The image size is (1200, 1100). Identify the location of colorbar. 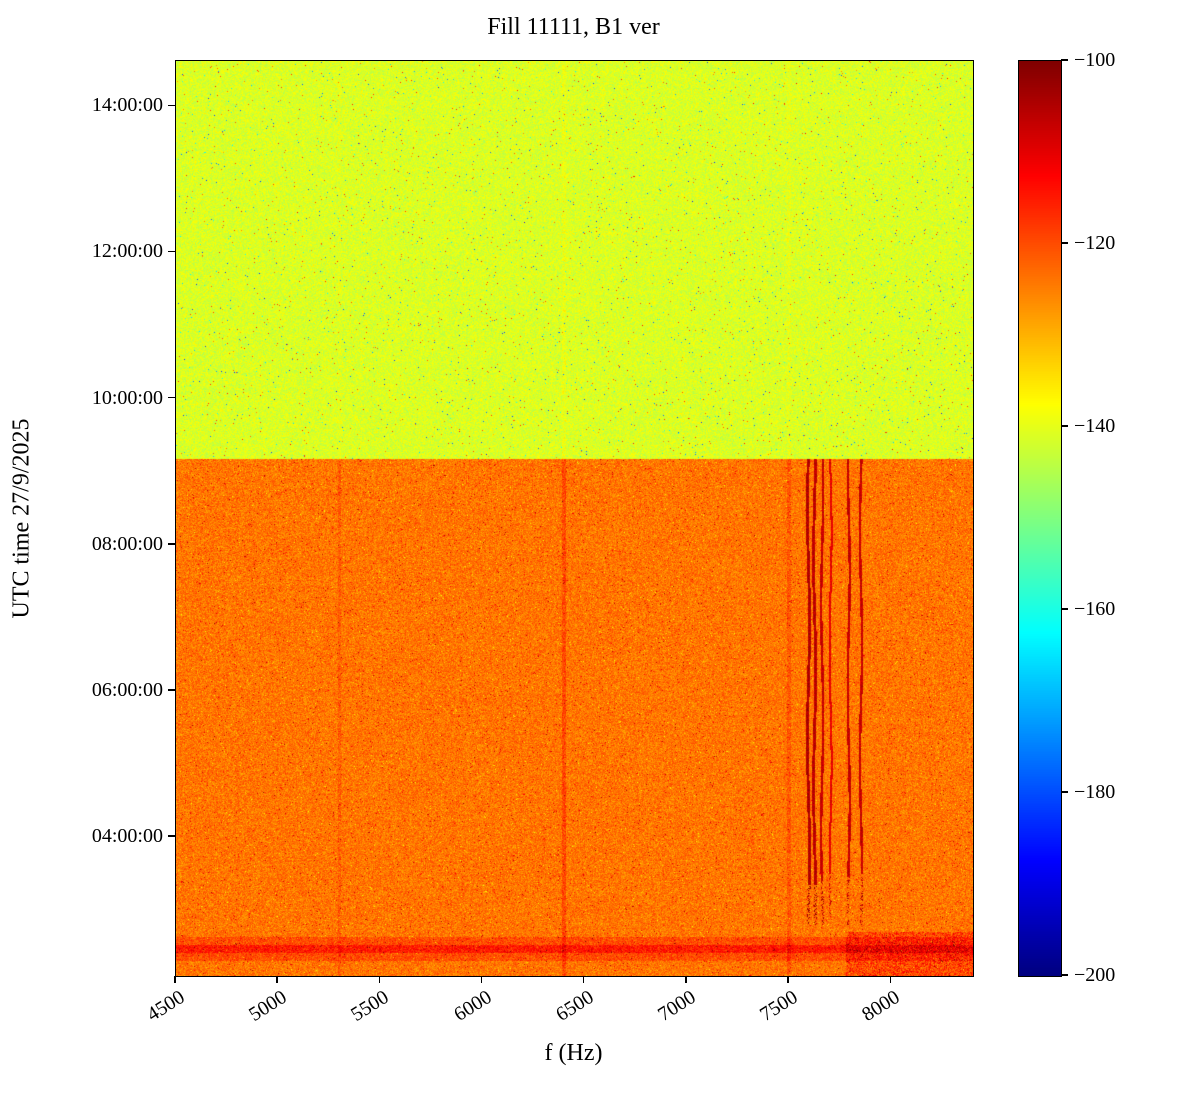
(1040, 518).